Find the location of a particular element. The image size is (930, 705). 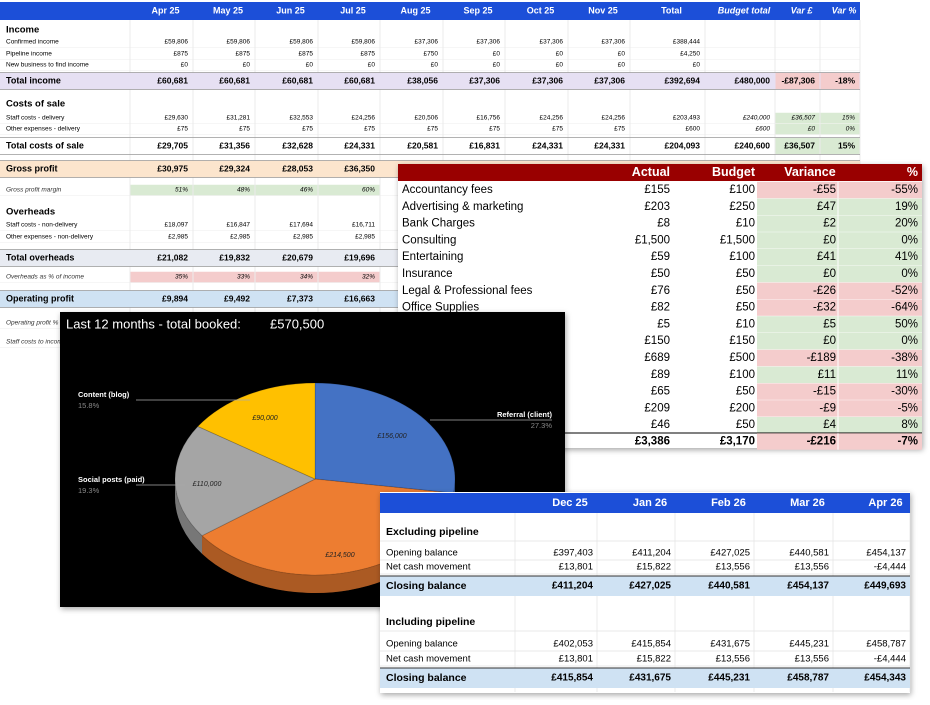

row-label: Net cash movement is located at coordinates (428, 659).